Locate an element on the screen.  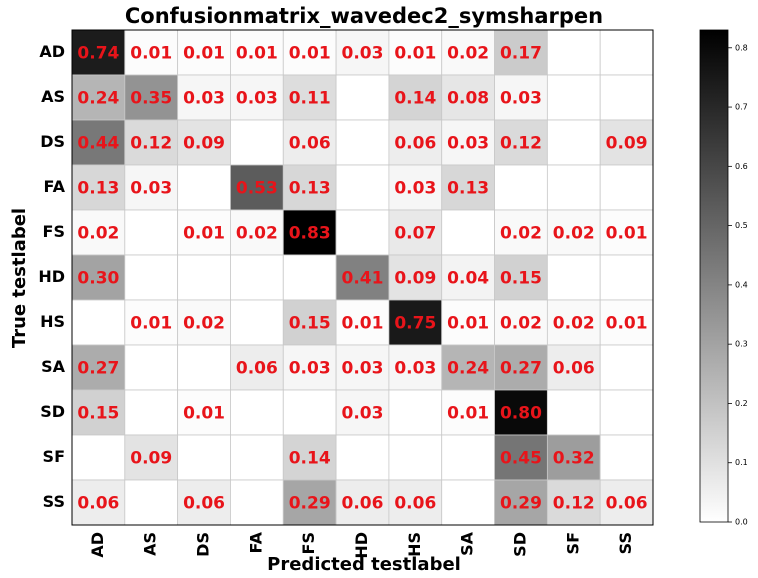
y-axis-title: True testlabel is located at coordinates (19, 278).